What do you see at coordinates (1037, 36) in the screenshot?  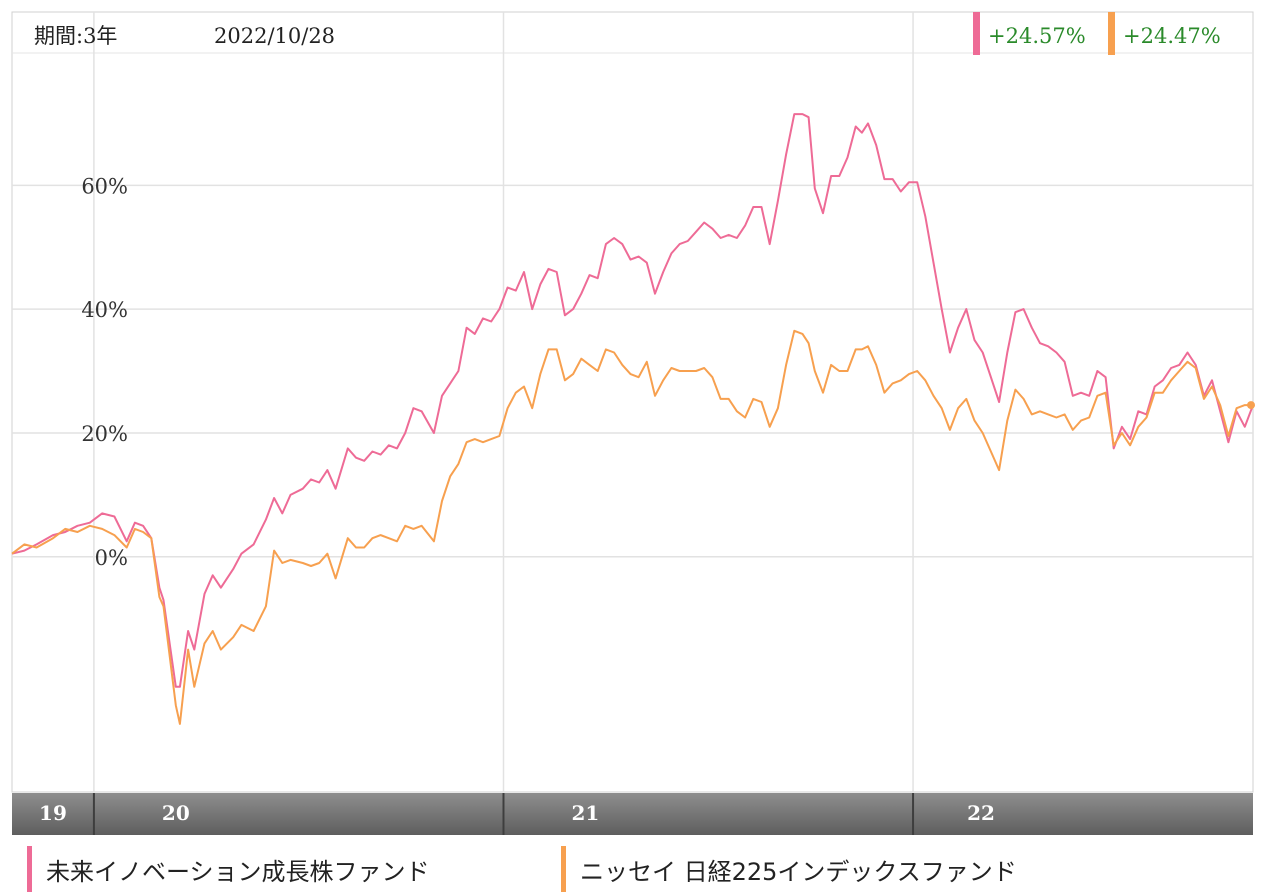 I see `return-value-1: +24.57%` at bounding box center [1037, 36].